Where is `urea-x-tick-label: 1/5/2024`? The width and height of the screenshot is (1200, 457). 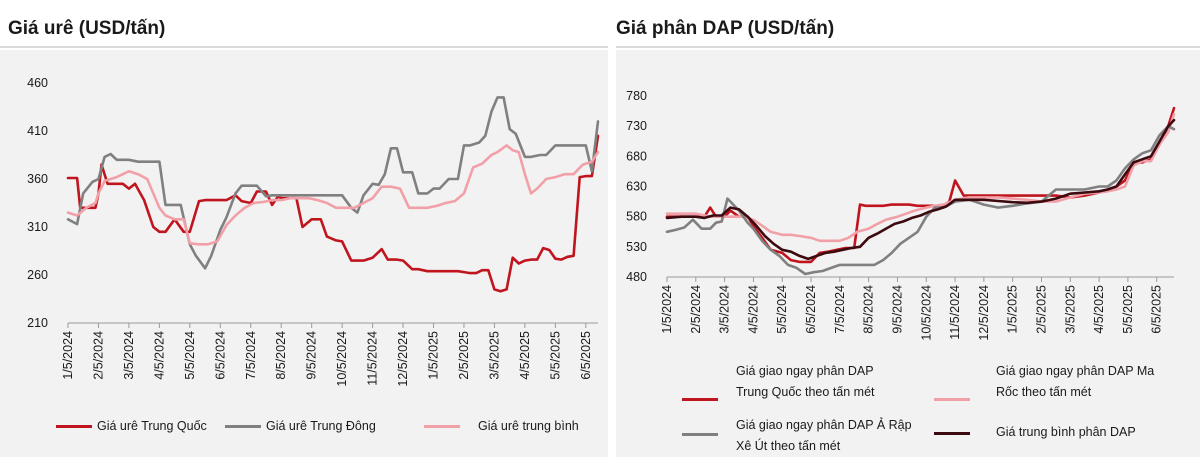
urea-x-tick-label: 1/5/2024 is located at coordinates (68, 355).